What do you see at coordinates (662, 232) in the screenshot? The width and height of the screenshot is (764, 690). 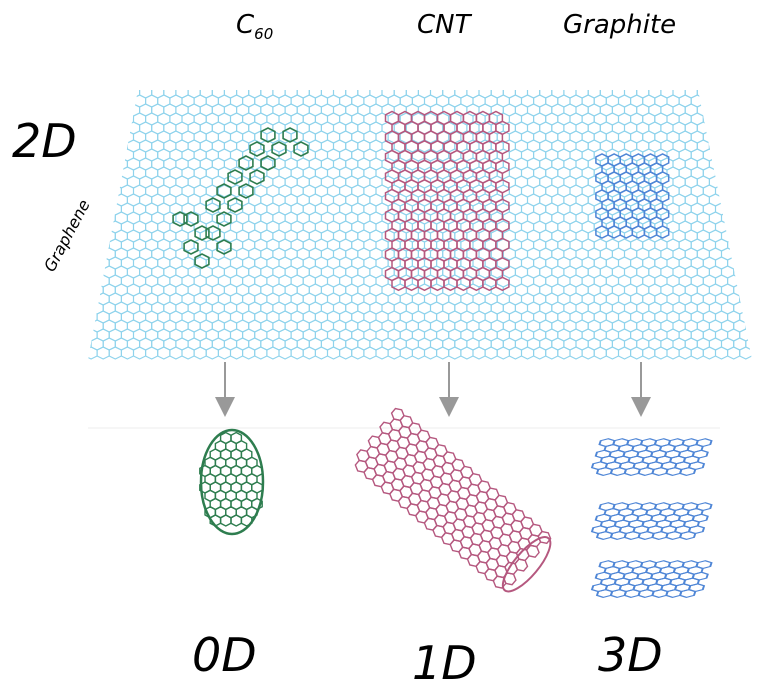 I see `graphite-hexagon` at bounding box center [662, 232].